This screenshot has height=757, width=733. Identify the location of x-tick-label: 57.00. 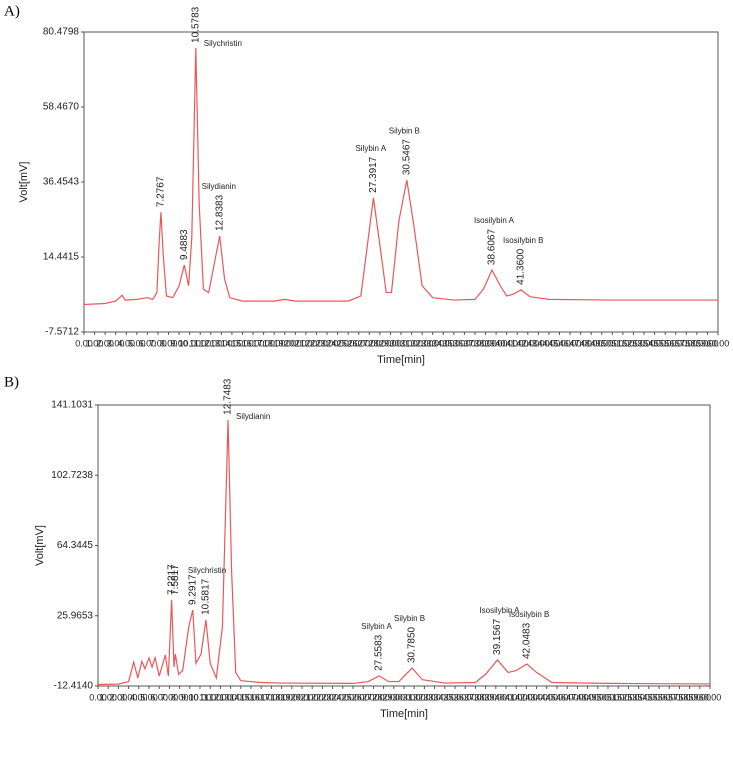
(686, 343).